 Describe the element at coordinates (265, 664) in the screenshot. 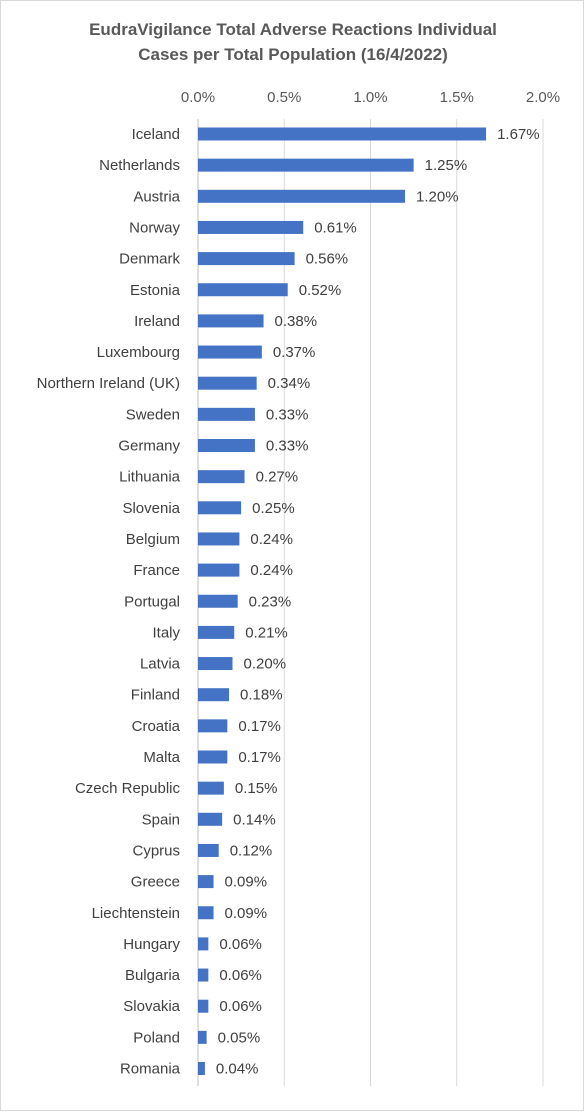

I see `data-label: 0.20%` at that location.